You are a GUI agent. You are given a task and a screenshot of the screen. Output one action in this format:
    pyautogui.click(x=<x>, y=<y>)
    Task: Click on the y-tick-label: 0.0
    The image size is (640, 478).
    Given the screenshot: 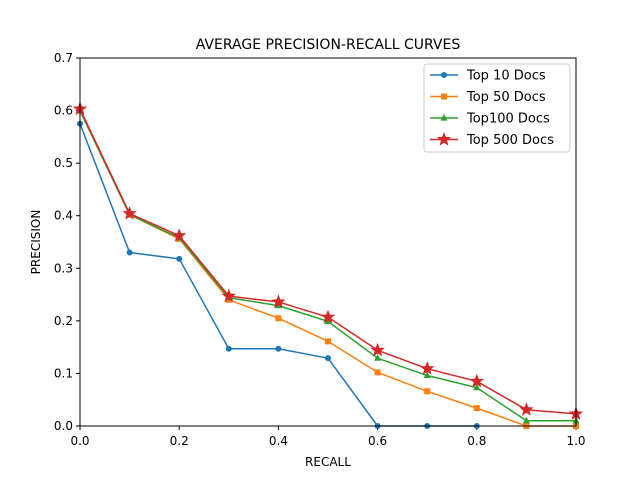 What is the action you would take?
    pyautogui.click(x=63, y=426)
    